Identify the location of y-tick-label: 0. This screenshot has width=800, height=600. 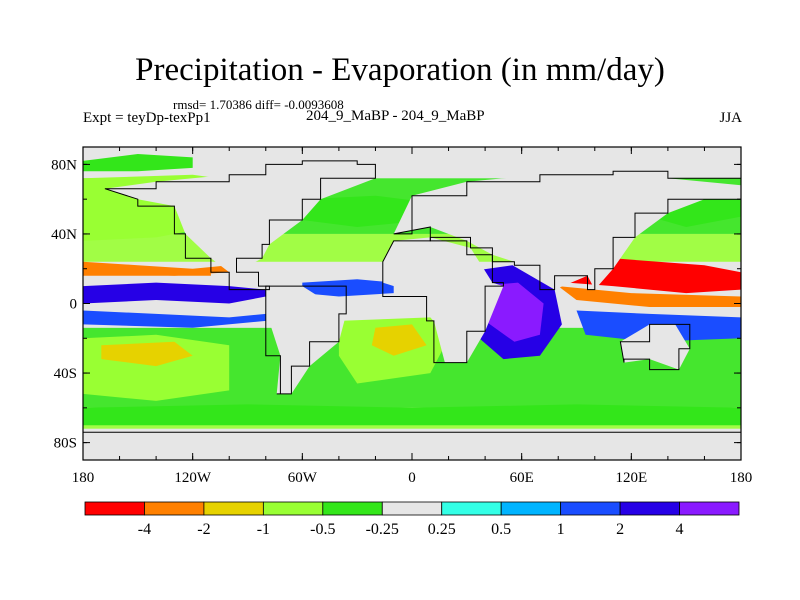
(74, 305).